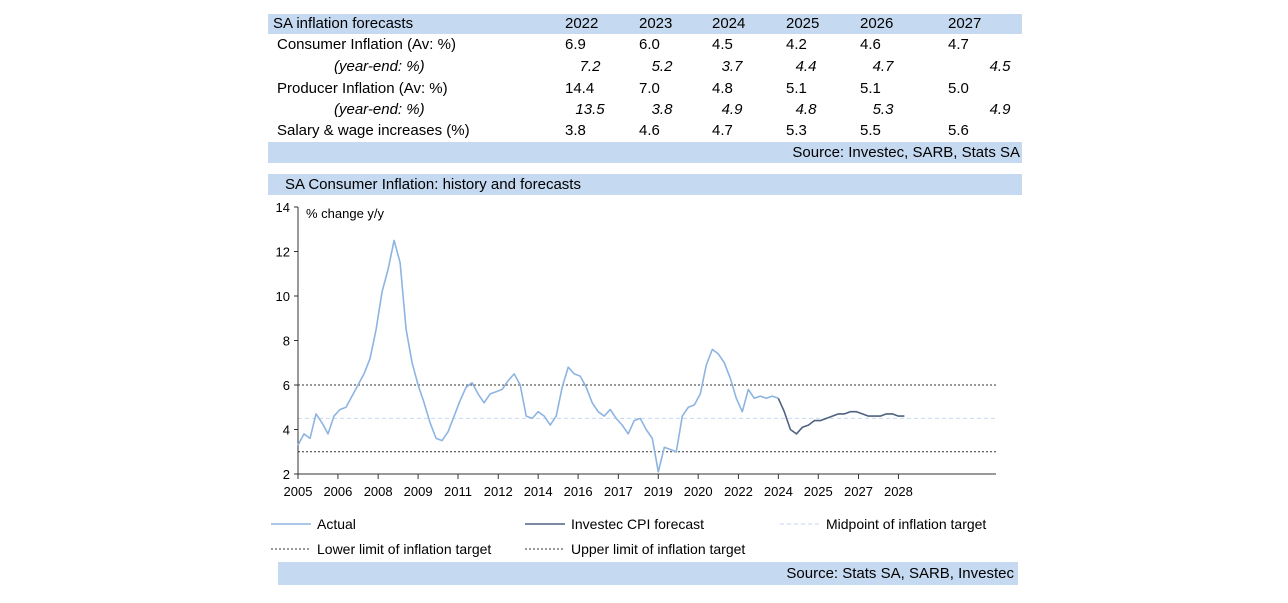 The height and width of the screenshot is (603, 1288). What do you see at coordinates (345, 213) in the screenshot?
I see `y-axis-label: % change y/y` at bounding box center [345, 213].